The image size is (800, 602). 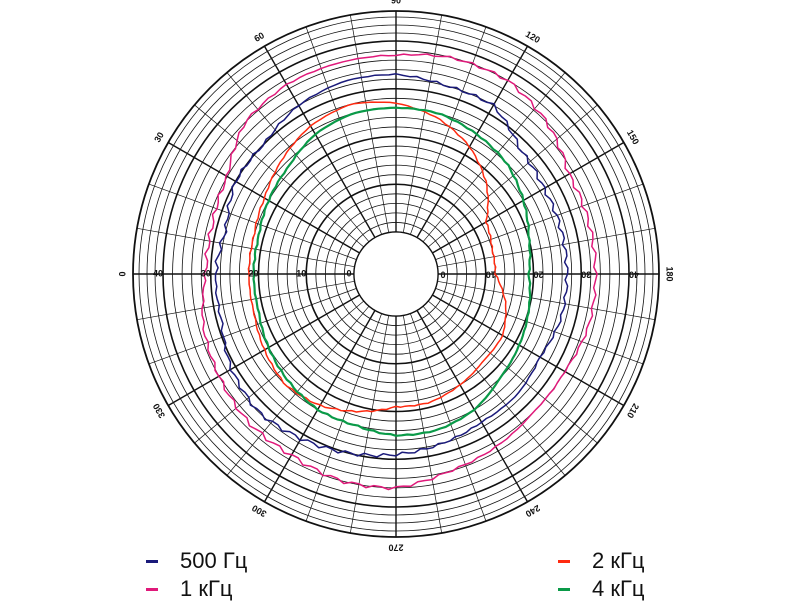 What do you see at coordinates (259, 37) in the screenshot?
I see `angle-tick-label: 60` at bounding box center [259, 37].